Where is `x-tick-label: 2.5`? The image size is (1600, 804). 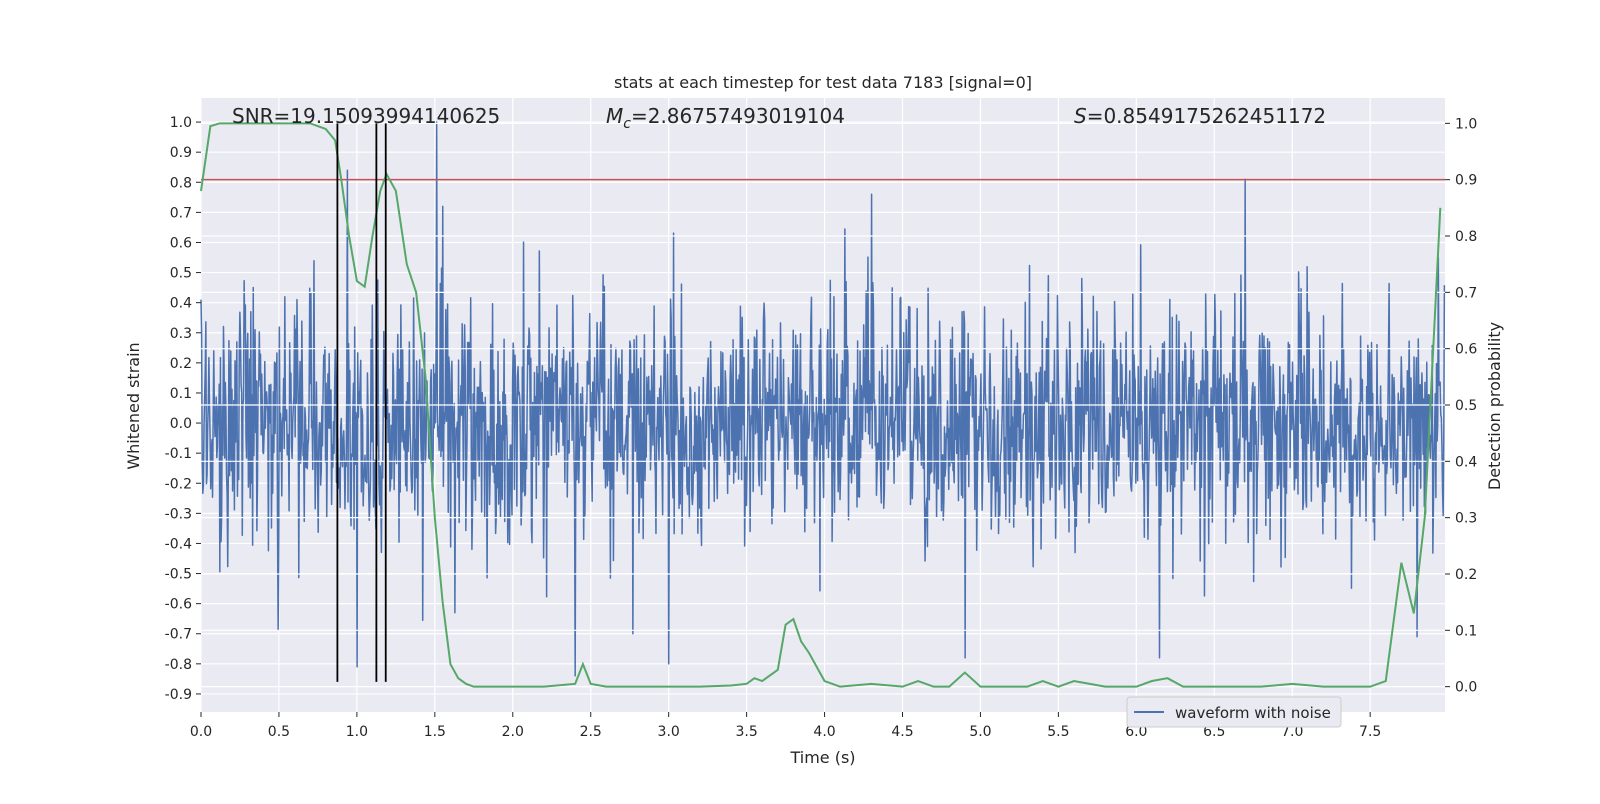 x-tick-label: 2.5 is located at coordinates (591, 732).